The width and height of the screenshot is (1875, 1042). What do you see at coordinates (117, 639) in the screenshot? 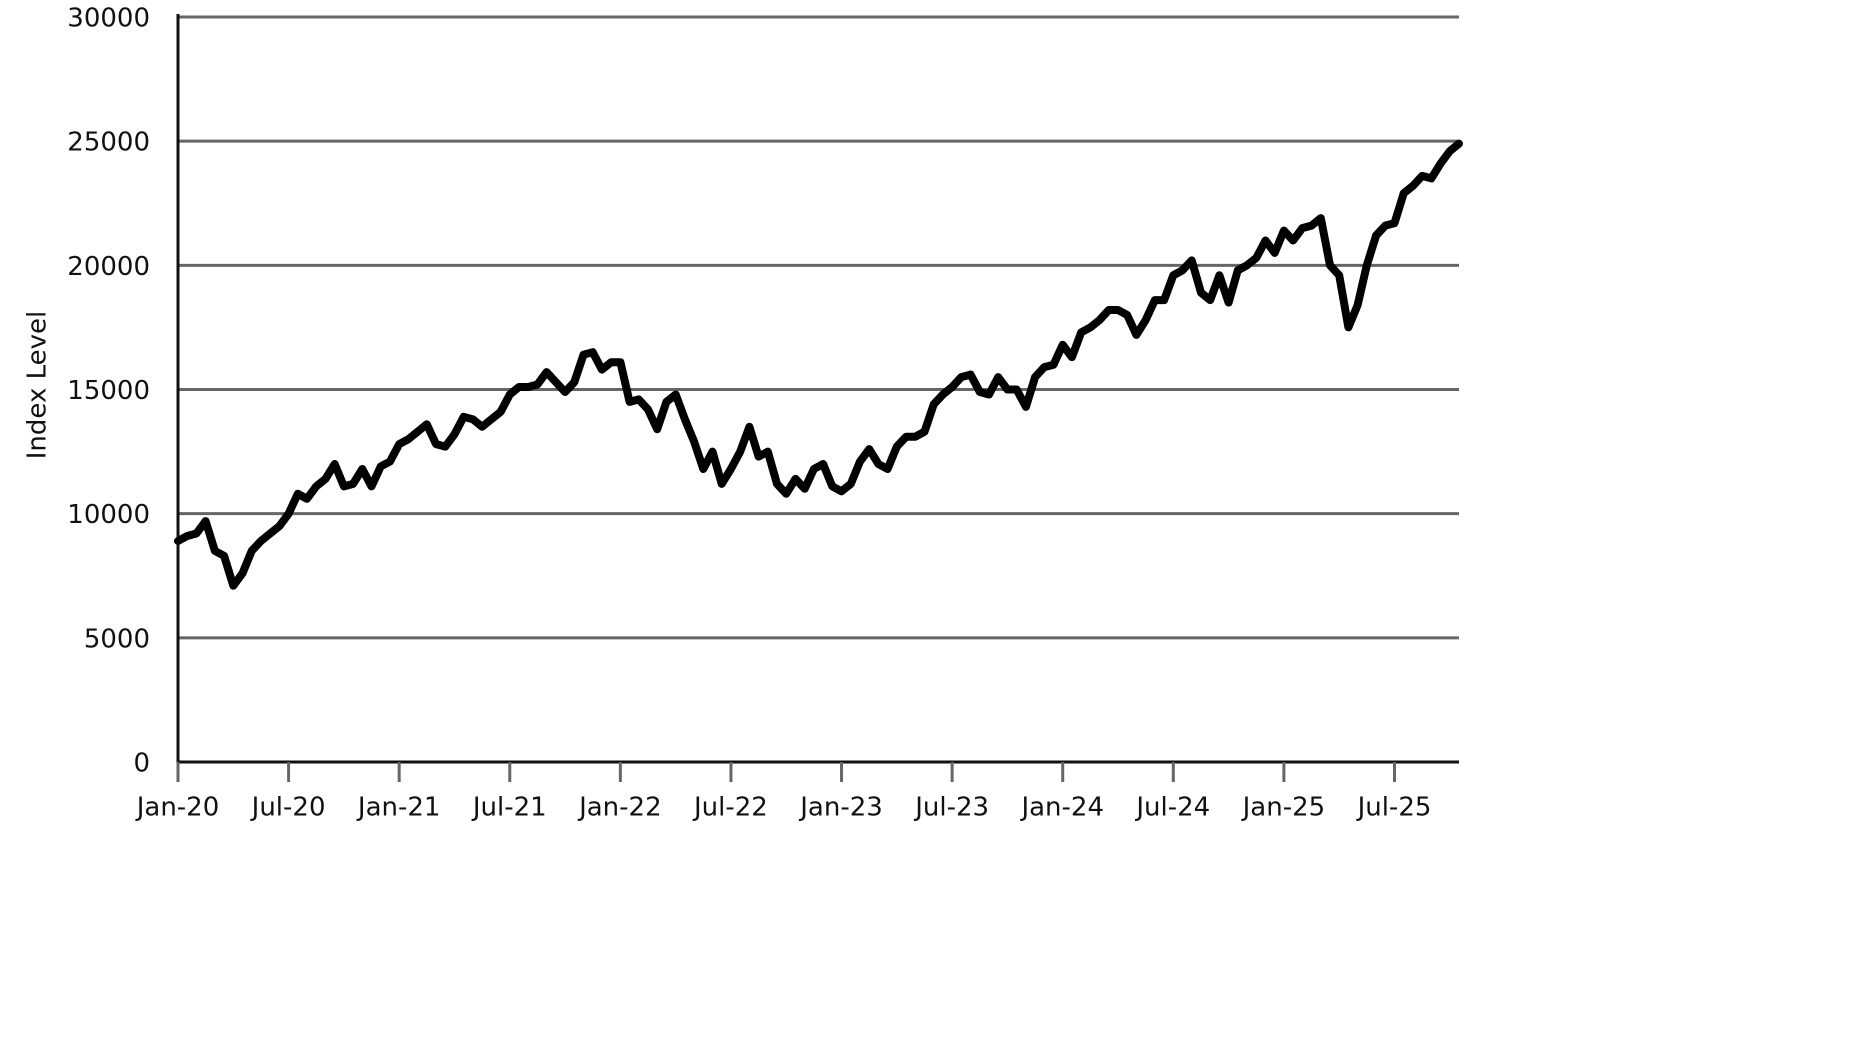
I see `y-tick-label: 5000` at bounding box center [117, 639].